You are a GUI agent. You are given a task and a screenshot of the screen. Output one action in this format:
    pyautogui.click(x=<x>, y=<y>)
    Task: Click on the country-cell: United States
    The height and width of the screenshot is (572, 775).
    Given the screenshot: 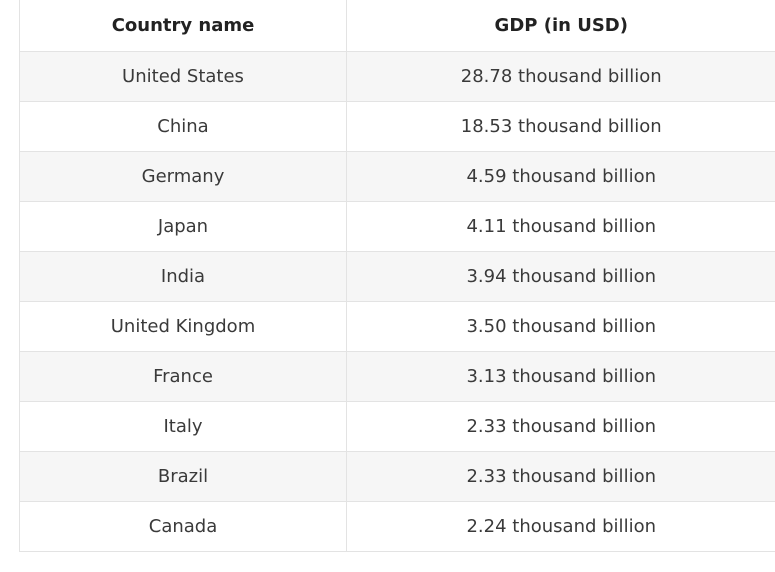 What is the action you would take?
    pyautogui.click(x=183, y=76)
    